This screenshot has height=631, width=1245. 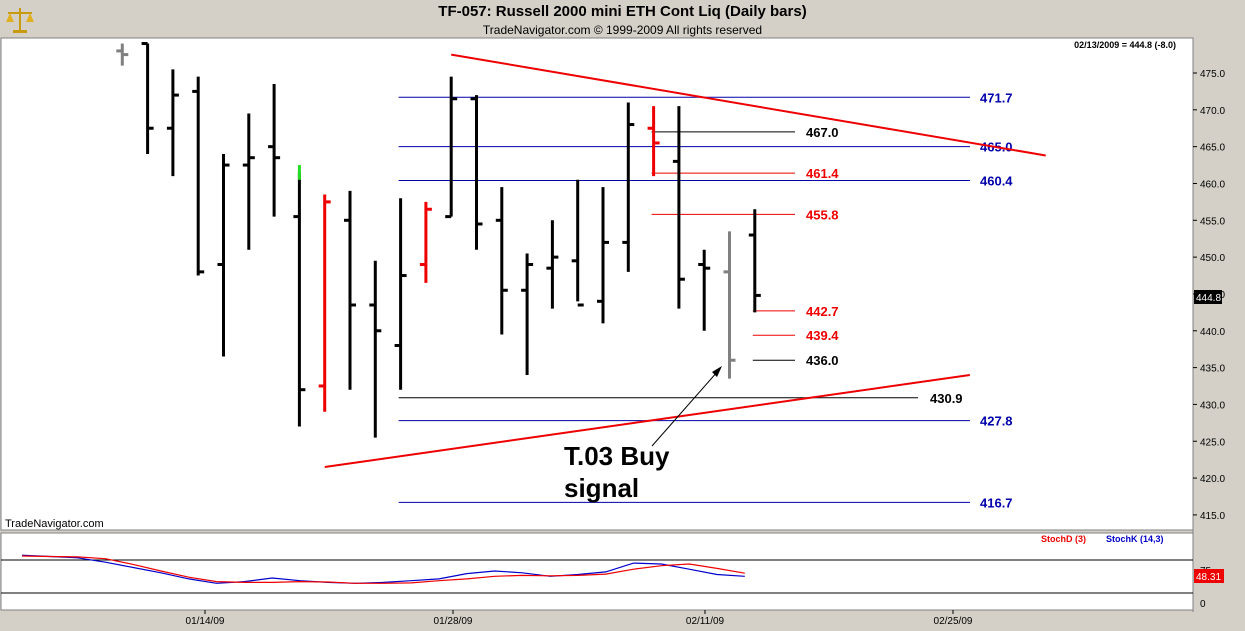 What do you see at coordinates (205, 621) in the screenshot?
I see `x-tick-label: 01/14/09` at bounding box center [205, 621].